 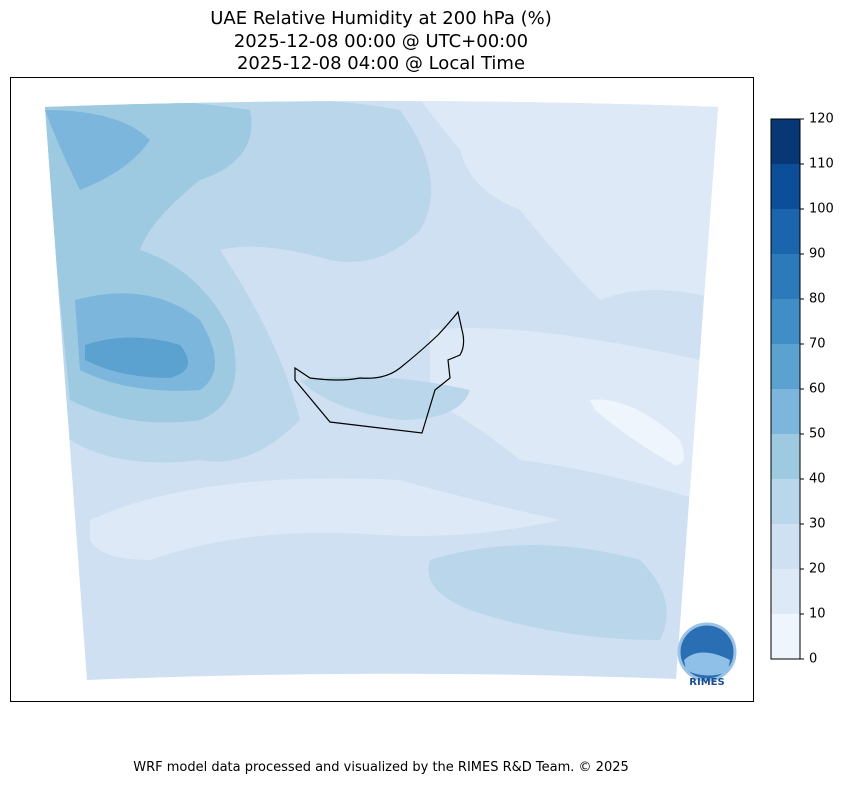 What do you see at coordinates (707, 664) in the screenshot?
I see `logo-wave` at bounding box center [707, 664].